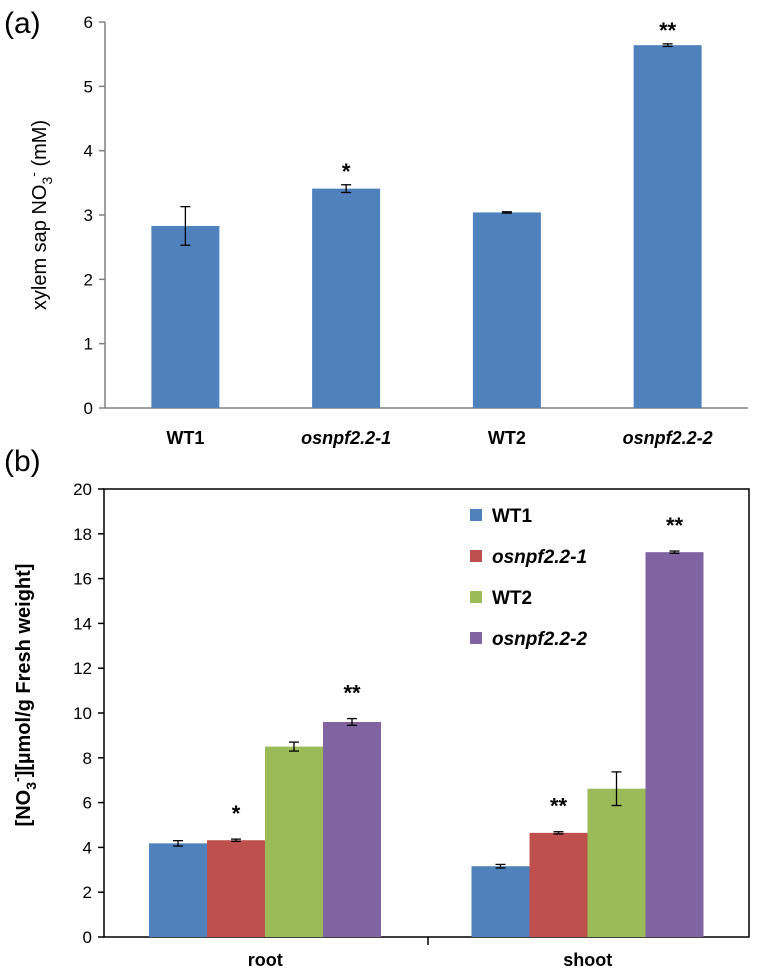  What do you see at coordinates (82, 713) in the screenshot?
I see `y-tick-label: 10` at bounding box center [82, 713].